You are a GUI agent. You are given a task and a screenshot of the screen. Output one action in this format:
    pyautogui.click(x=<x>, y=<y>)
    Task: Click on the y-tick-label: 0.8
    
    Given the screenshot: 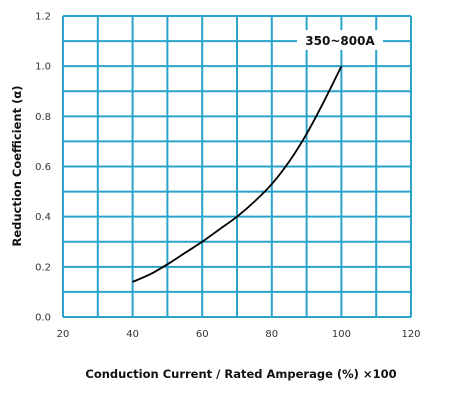 What is the action you would take?
    pyautogui.click(x=43, y=117)
    